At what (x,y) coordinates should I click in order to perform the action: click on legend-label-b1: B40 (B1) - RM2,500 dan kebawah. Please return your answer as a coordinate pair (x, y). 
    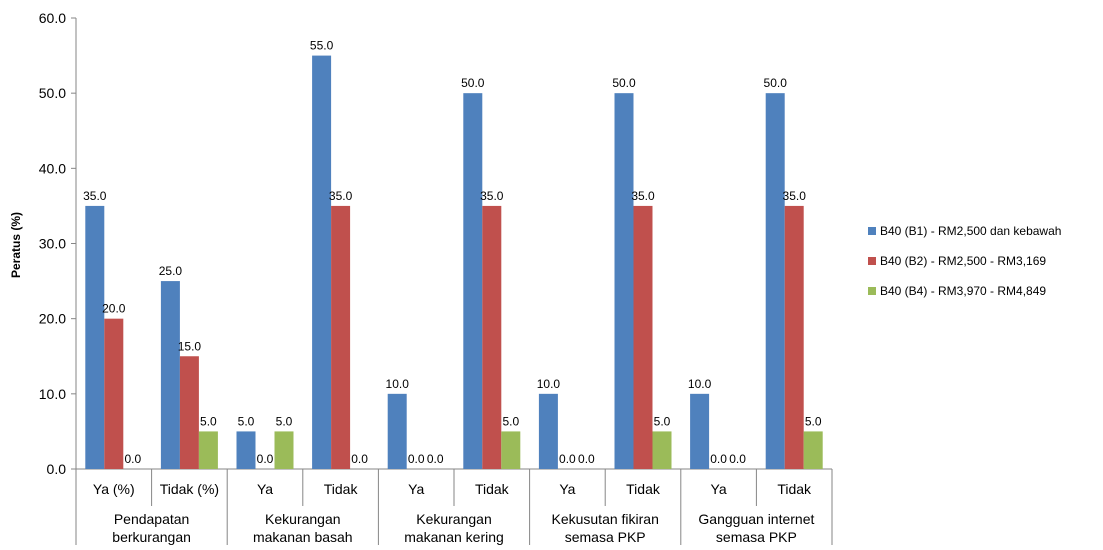
    Looking at the image, I should click on (971, 231).